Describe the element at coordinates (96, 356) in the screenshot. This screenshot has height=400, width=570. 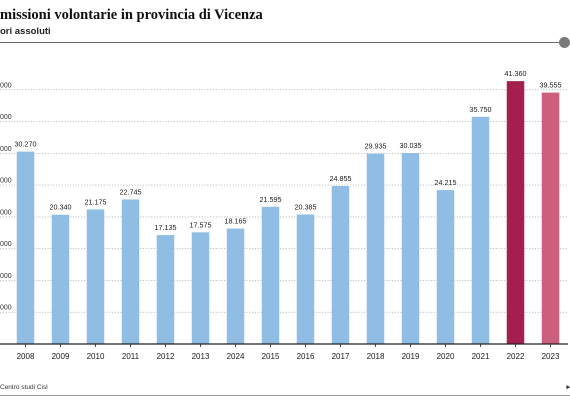
I see `x-tick-label: 2010` at that location.